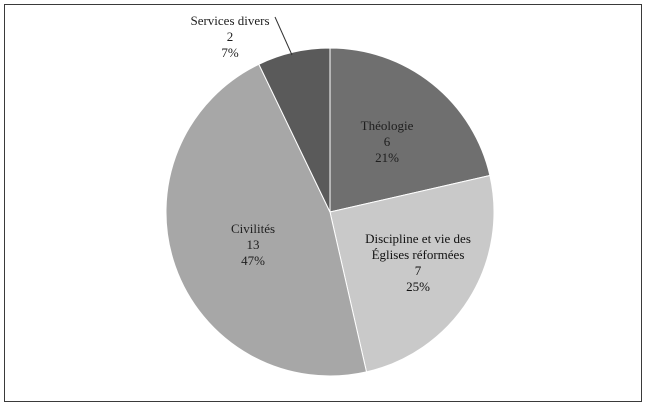 Image resolution: width=646 pixels, height=406 pixels. Describe the element at coordinates (283, 36) in the screenshot. I see `leader-line` at that location.